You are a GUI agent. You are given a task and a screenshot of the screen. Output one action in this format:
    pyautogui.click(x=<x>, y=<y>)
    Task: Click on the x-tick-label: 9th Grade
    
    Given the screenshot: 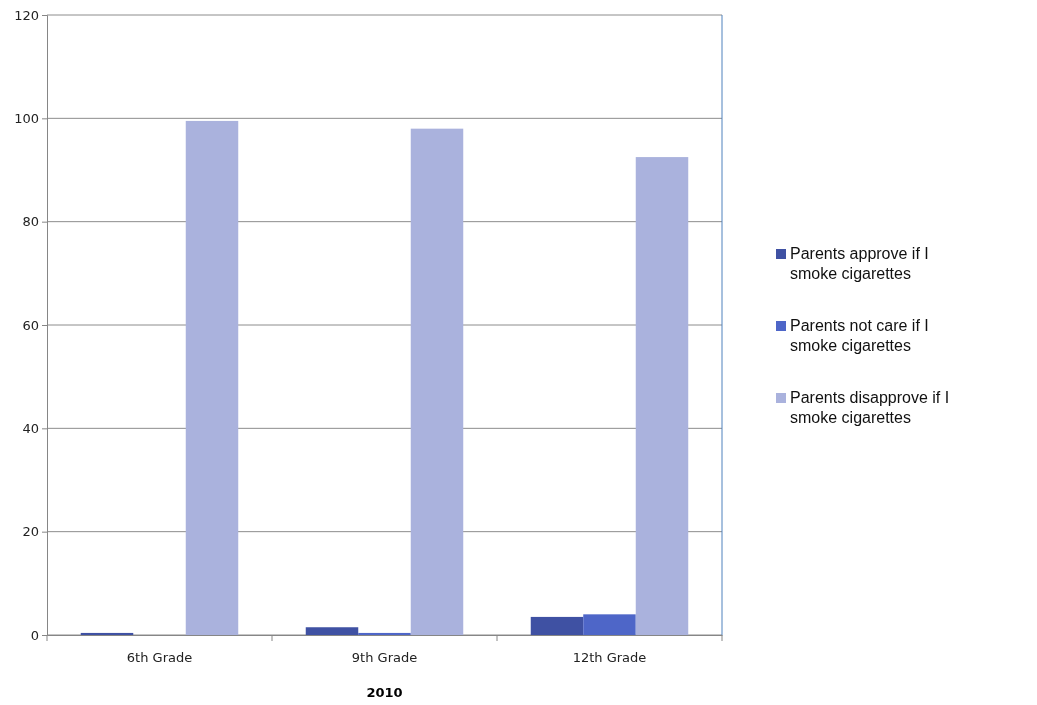 What is the action you would take?
    pyautogui.click(x=384, y=658)
    